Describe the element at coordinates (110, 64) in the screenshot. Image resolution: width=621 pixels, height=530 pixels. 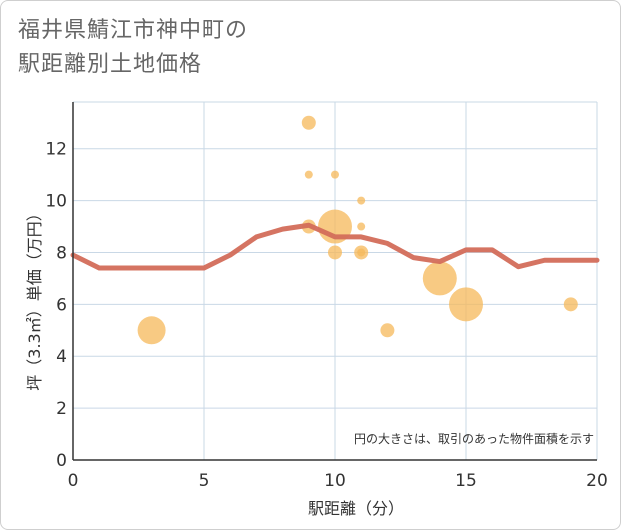
I see `chart-title-line-2: 駅距離別土地価格` at that location.